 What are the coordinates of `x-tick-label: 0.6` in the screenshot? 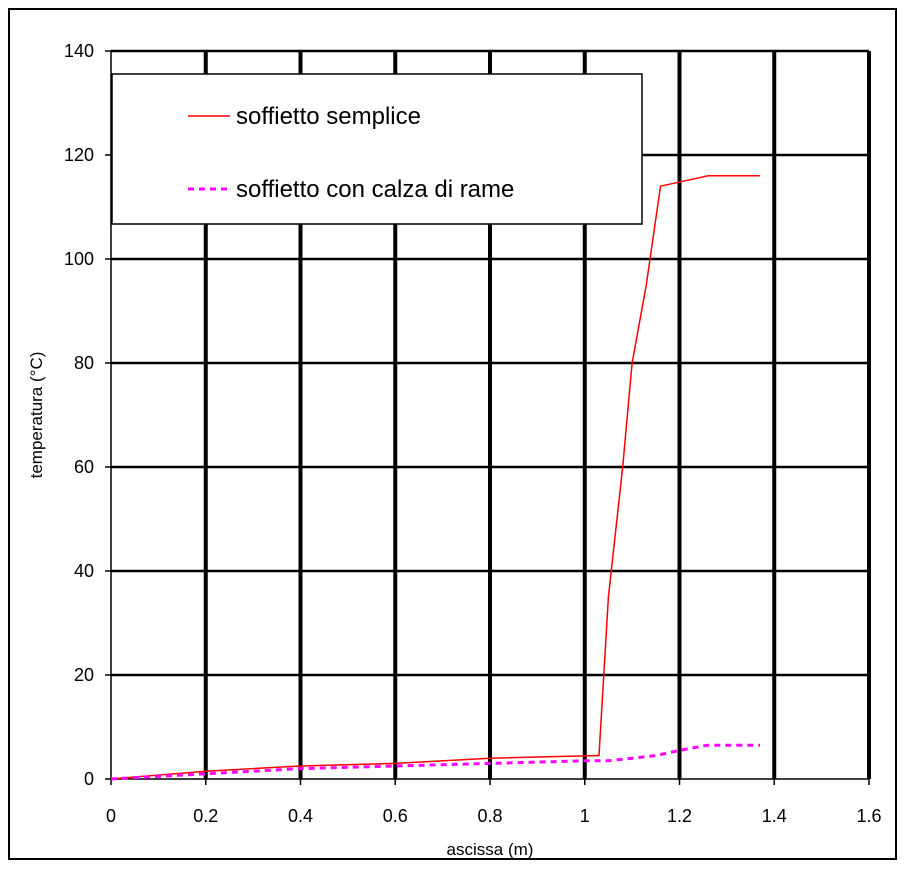 It's located at (395, 816).